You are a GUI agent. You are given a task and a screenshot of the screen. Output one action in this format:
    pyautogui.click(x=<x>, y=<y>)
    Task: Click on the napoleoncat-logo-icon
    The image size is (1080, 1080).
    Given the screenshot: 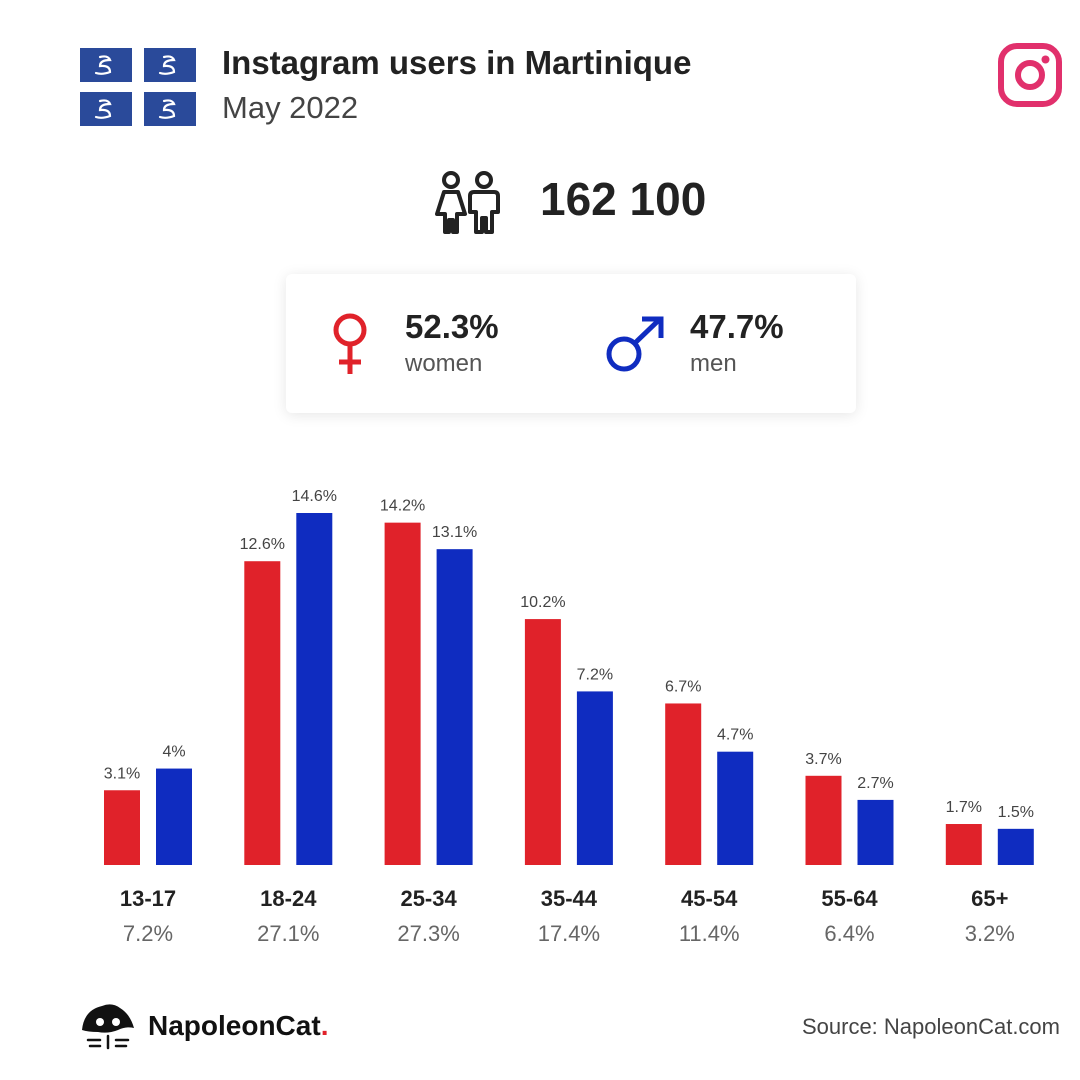 What is the action you would take?
    pyautogui.click(x=108, y=1027)
    